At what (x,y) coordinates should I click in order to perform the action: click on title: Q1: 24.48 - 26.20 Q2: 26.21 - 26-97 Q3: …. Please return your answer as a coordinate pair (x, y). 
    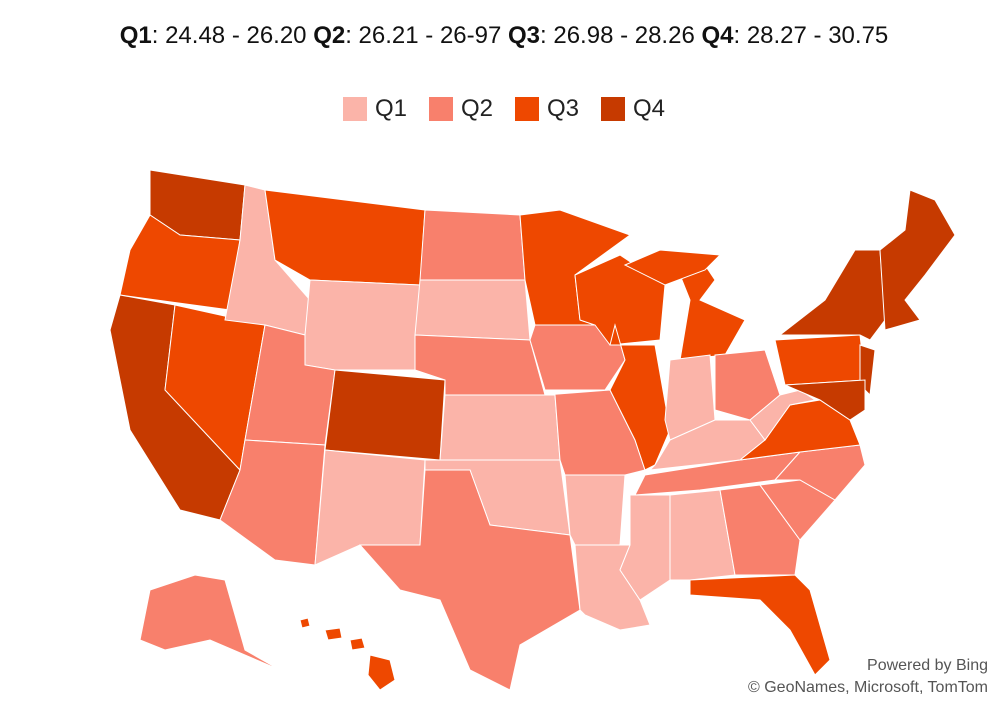
    Looking at the image, I should click on (504, 36).